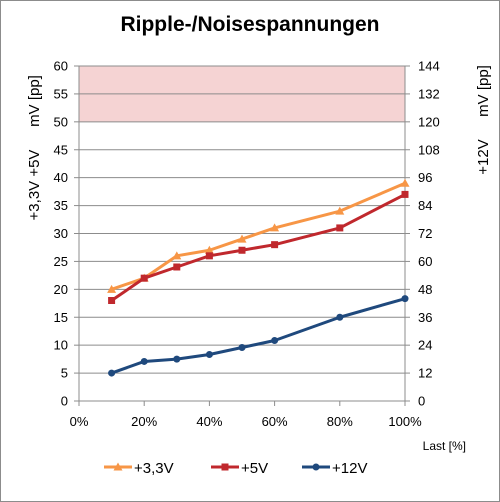  What do you see at coordinates (34, 185) in the screenshot?
I see `y-left-axis-label-line-1: +3,3V +5V` at bounding box center [34, 185].